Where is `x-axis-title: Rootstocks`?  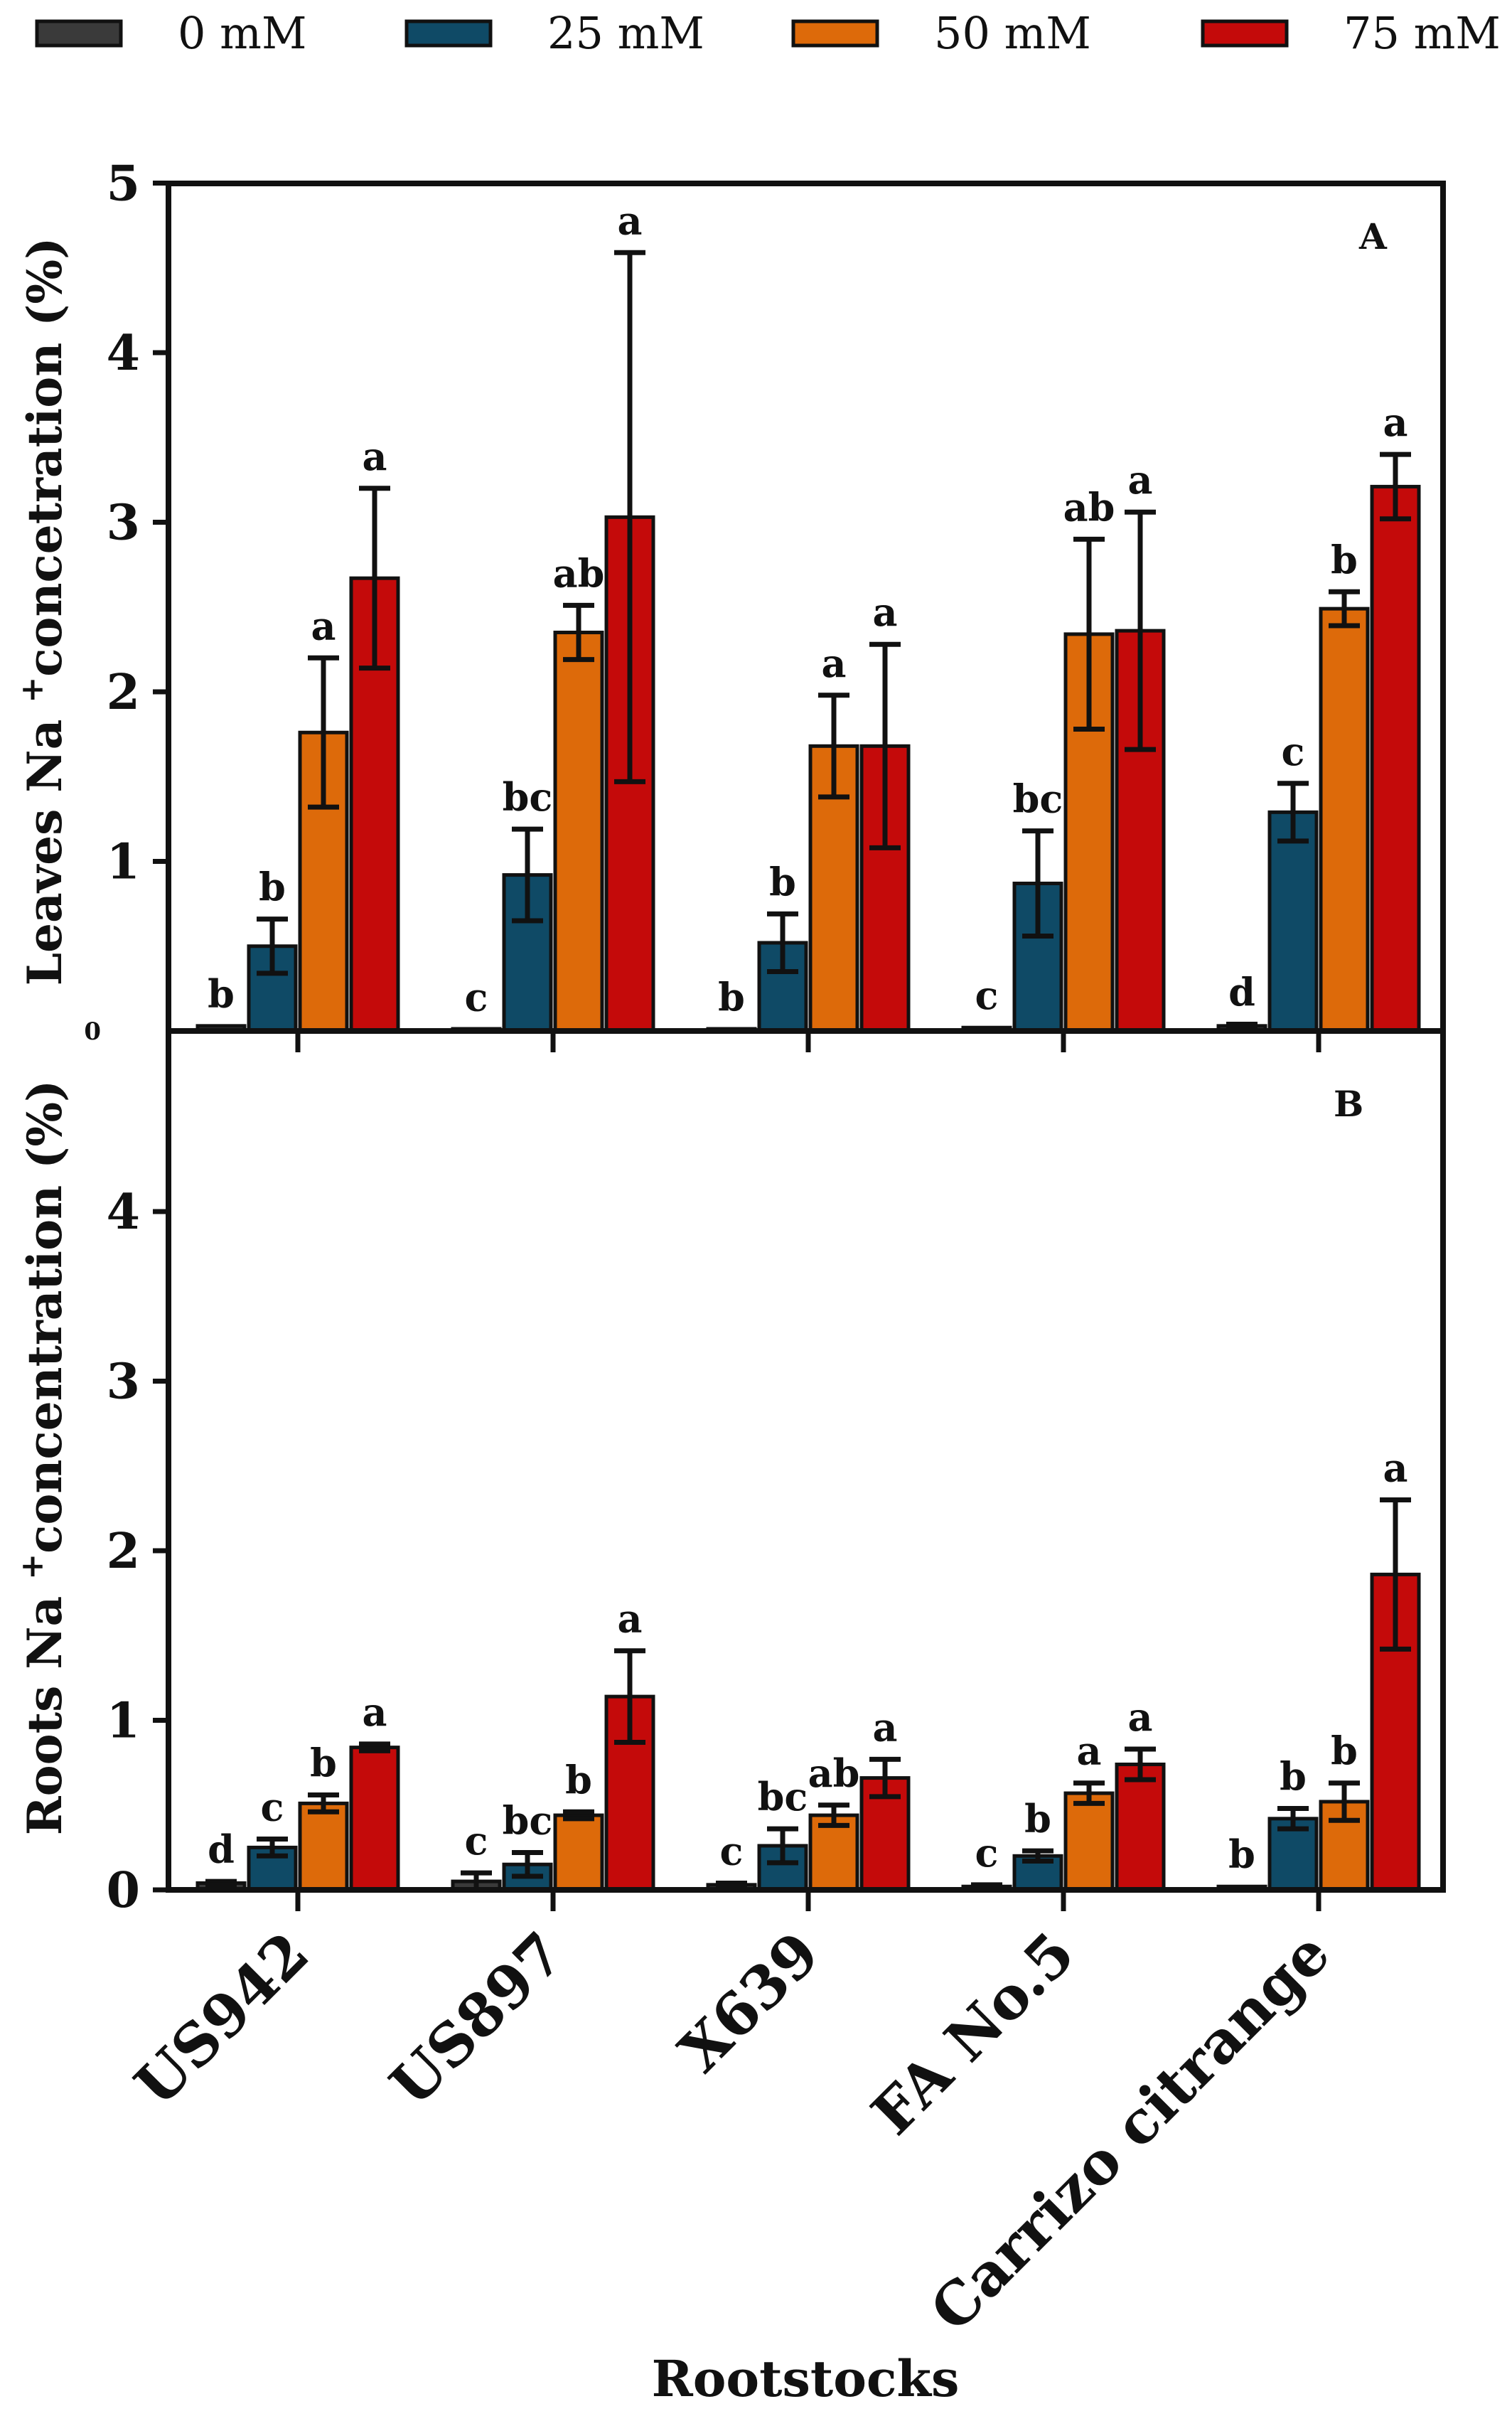 x-axis-title: Rootstocks is located at coordinates (806, 2378).